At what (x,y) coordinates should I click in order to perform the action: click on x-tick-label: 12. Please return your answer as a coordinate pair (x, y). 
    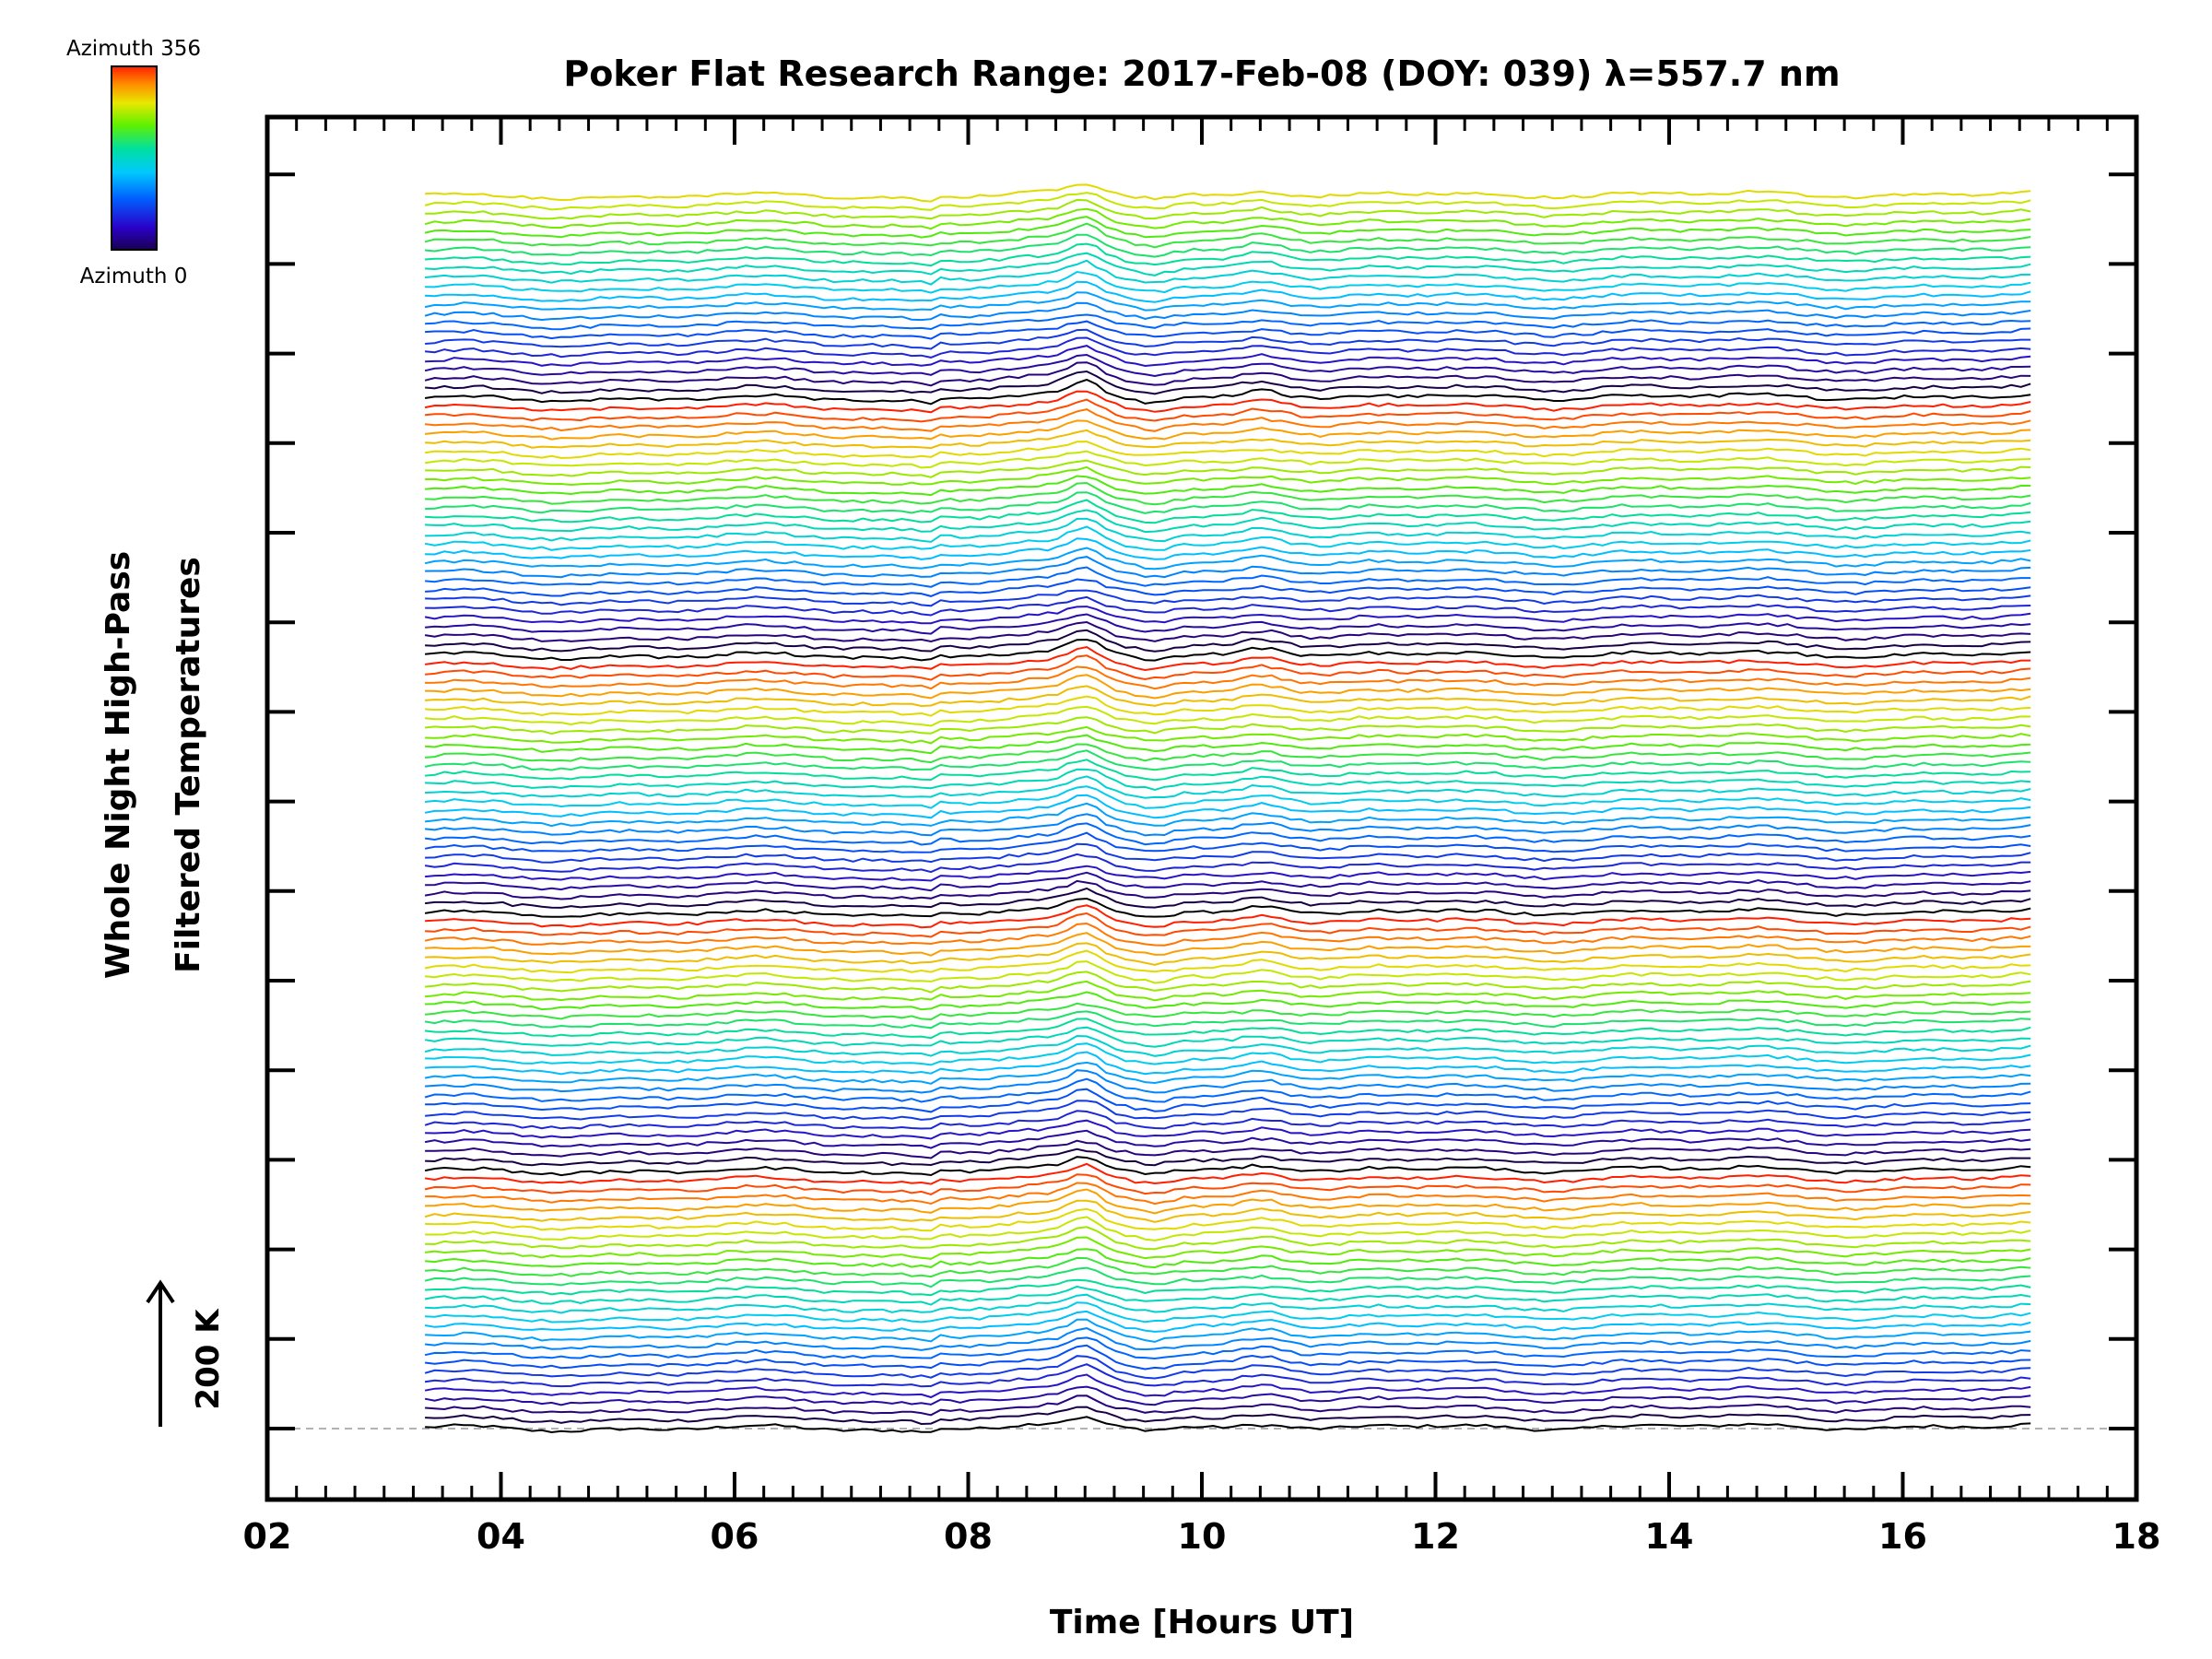
    Looking at the image, I should click on (1435, 1536).